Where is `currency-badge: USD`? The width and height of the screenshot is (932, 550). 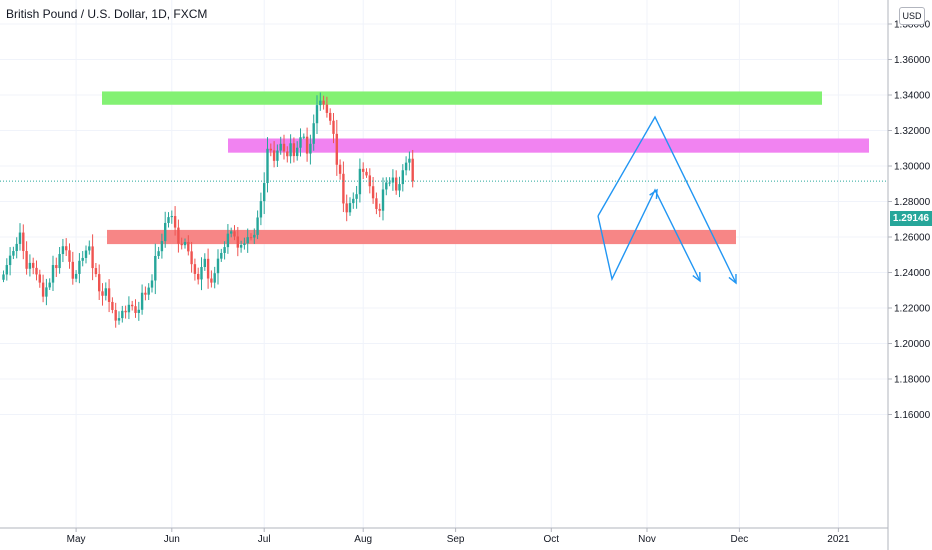 currency-badge: USD is located at coordinates (912, 16).